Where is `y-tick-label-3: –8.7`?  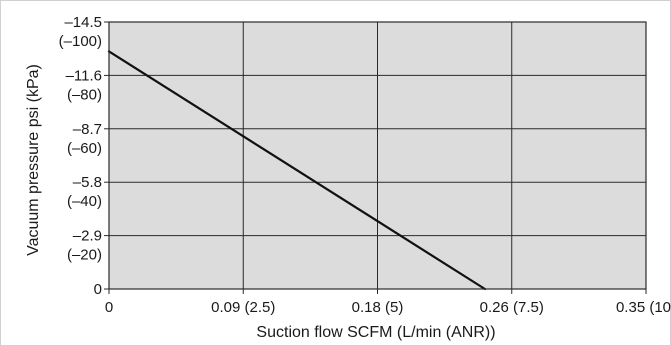 y-tick-label-3: –8.7 is located at coordinates (87, 129).